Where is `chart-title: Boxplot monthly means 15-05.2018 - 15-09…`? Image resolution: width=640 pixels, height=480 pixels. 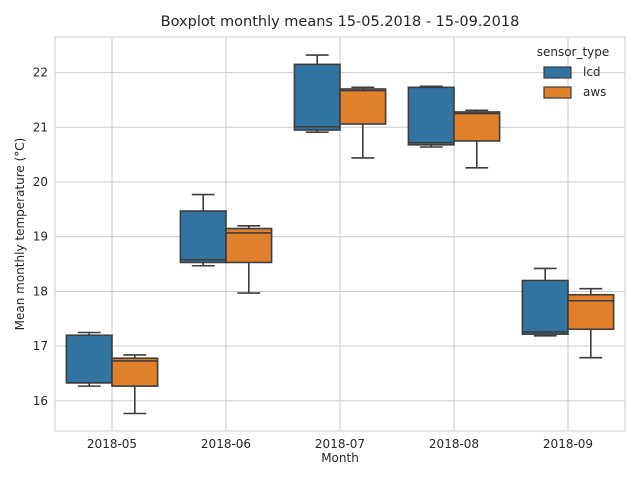 chart-title: Boxplot monthly means 15-05.2018 - 15-09… is located at coordinates (340, 22).